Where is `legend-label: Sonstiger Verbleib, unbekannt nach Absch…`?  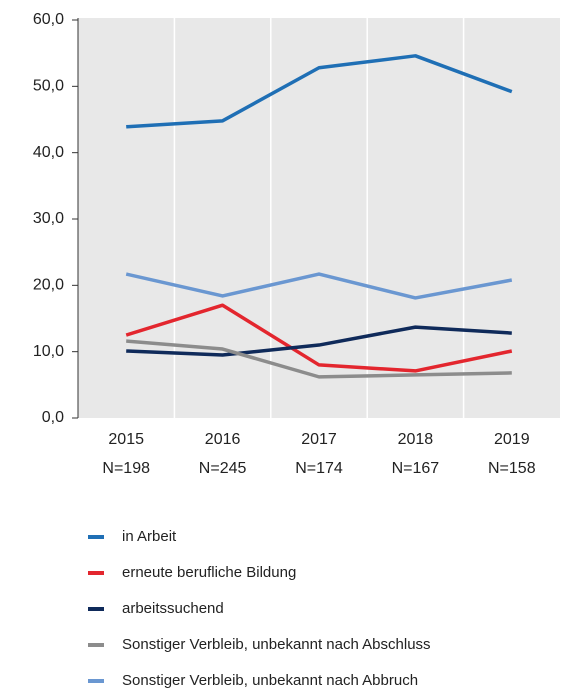 legend-label: Sonstiger Verbleib, unbekannt nach Absch… is located at coordinates (276, 644).